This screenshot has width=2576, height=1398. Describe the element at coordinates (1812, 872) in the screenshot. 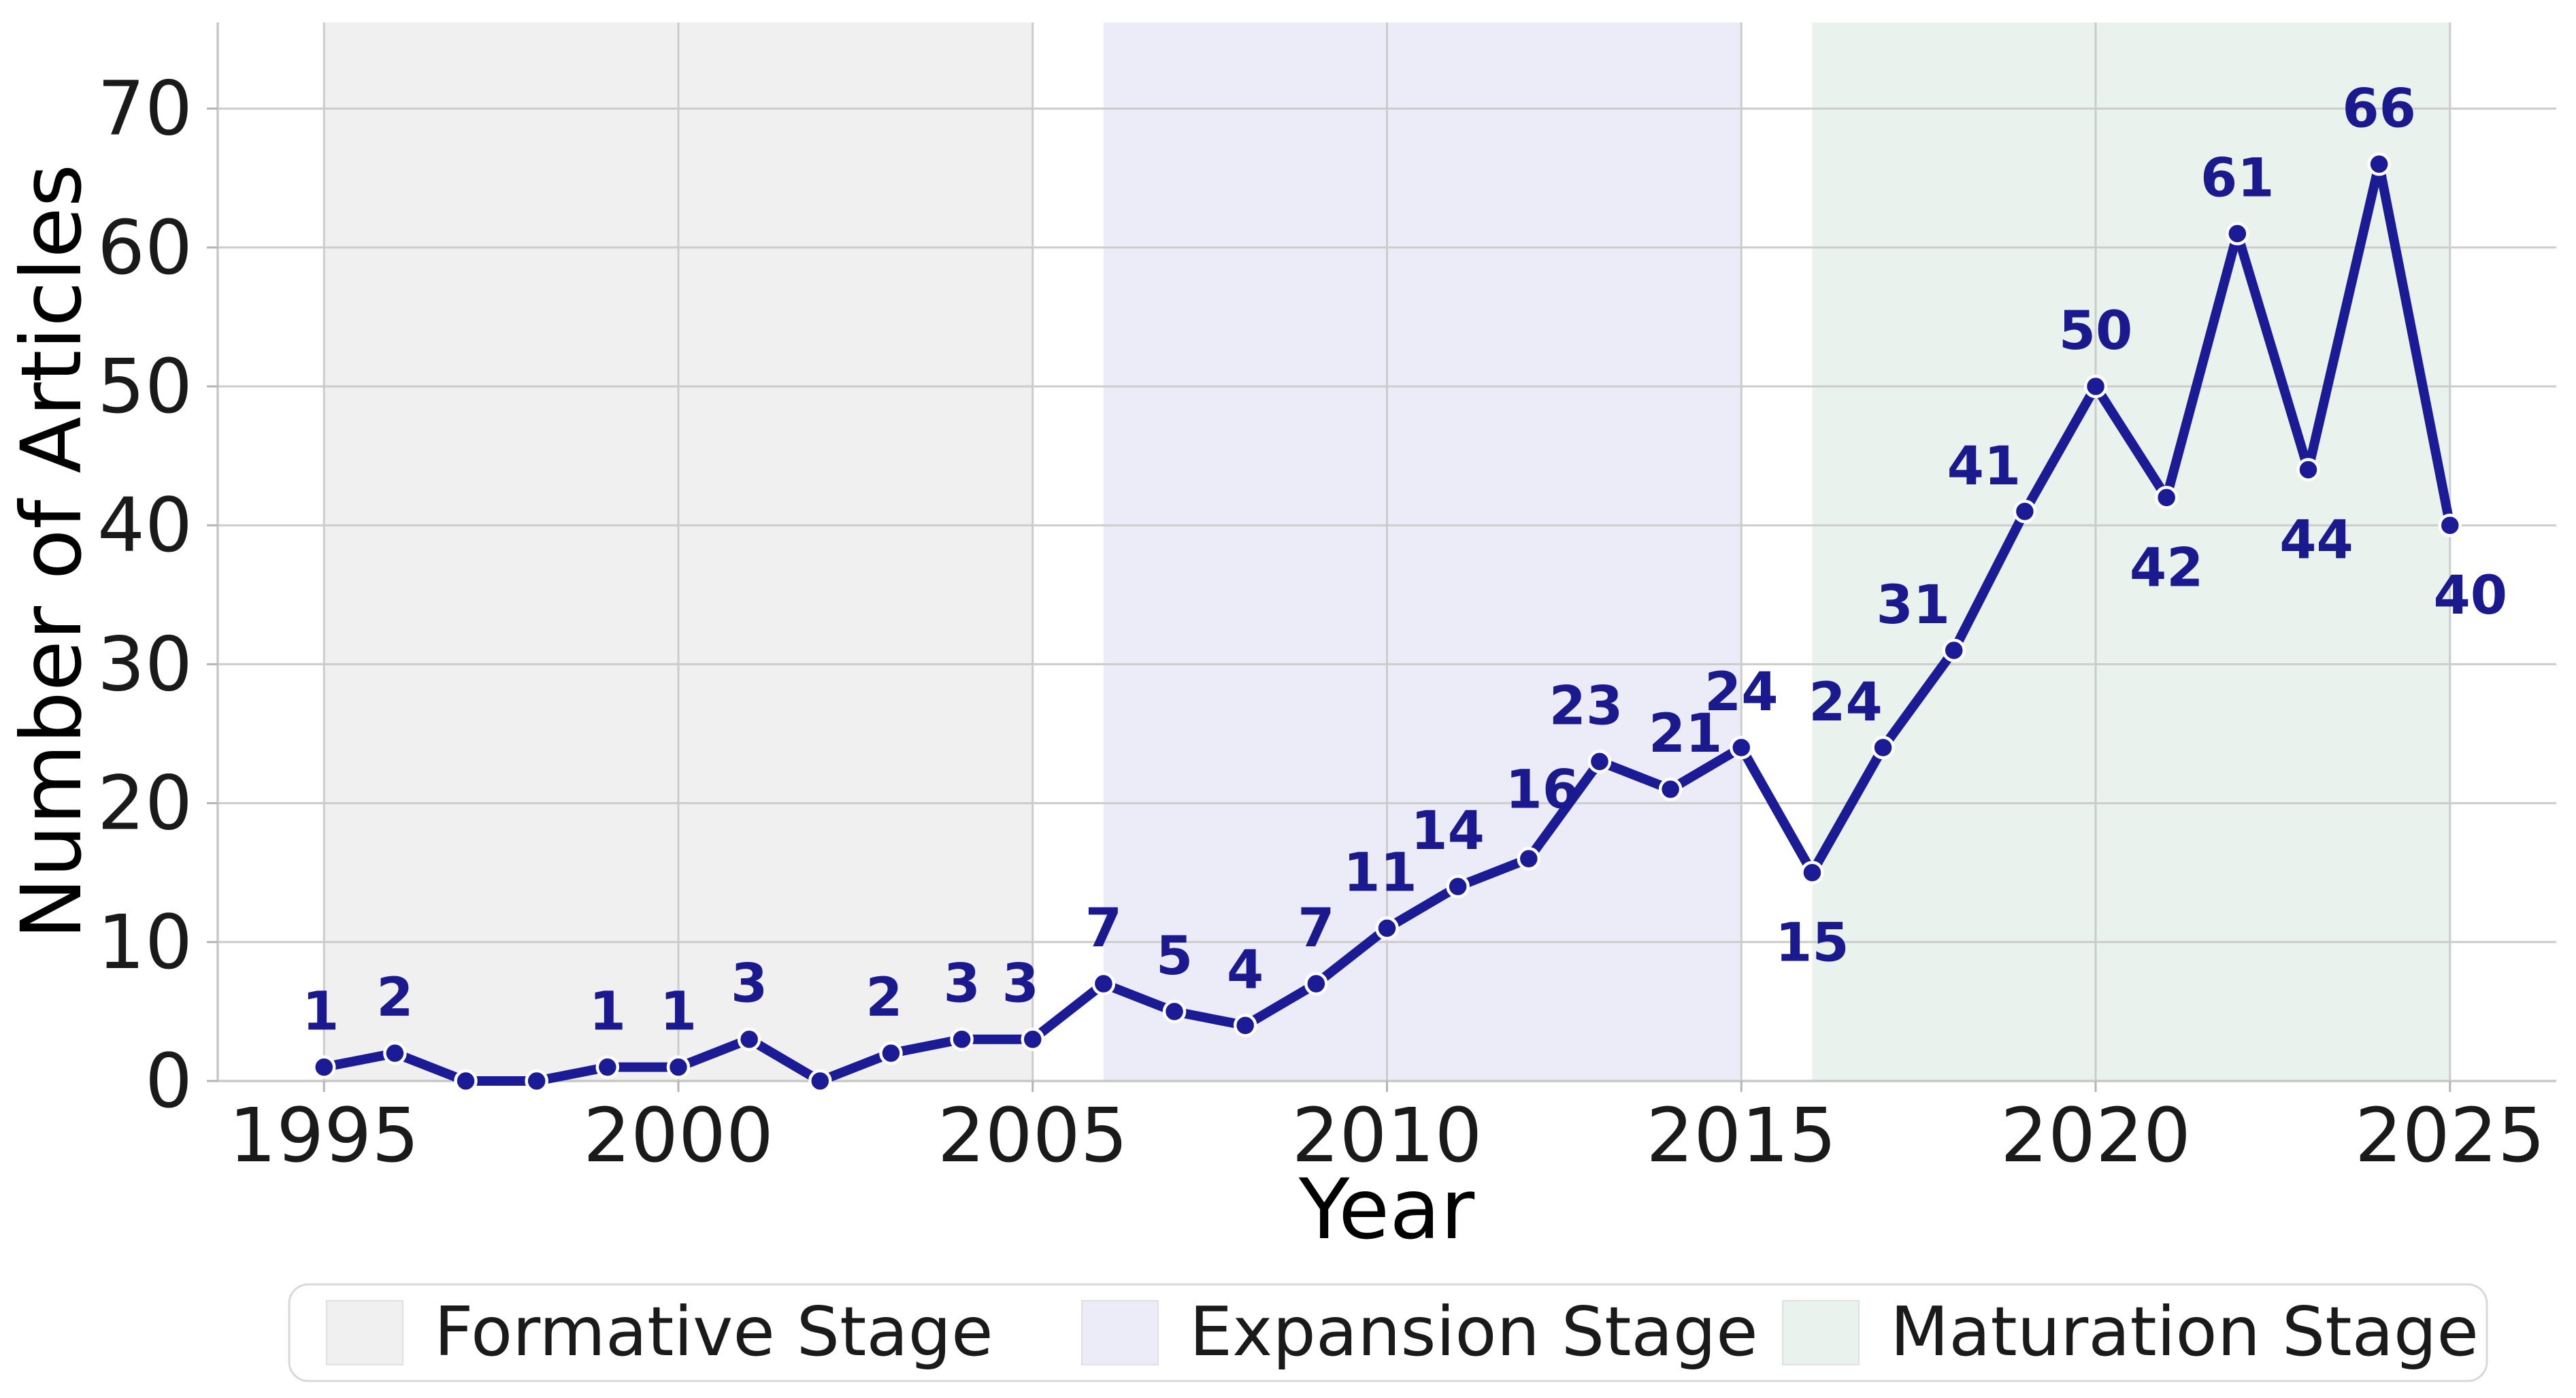

I see `data-point-2016` at that location.